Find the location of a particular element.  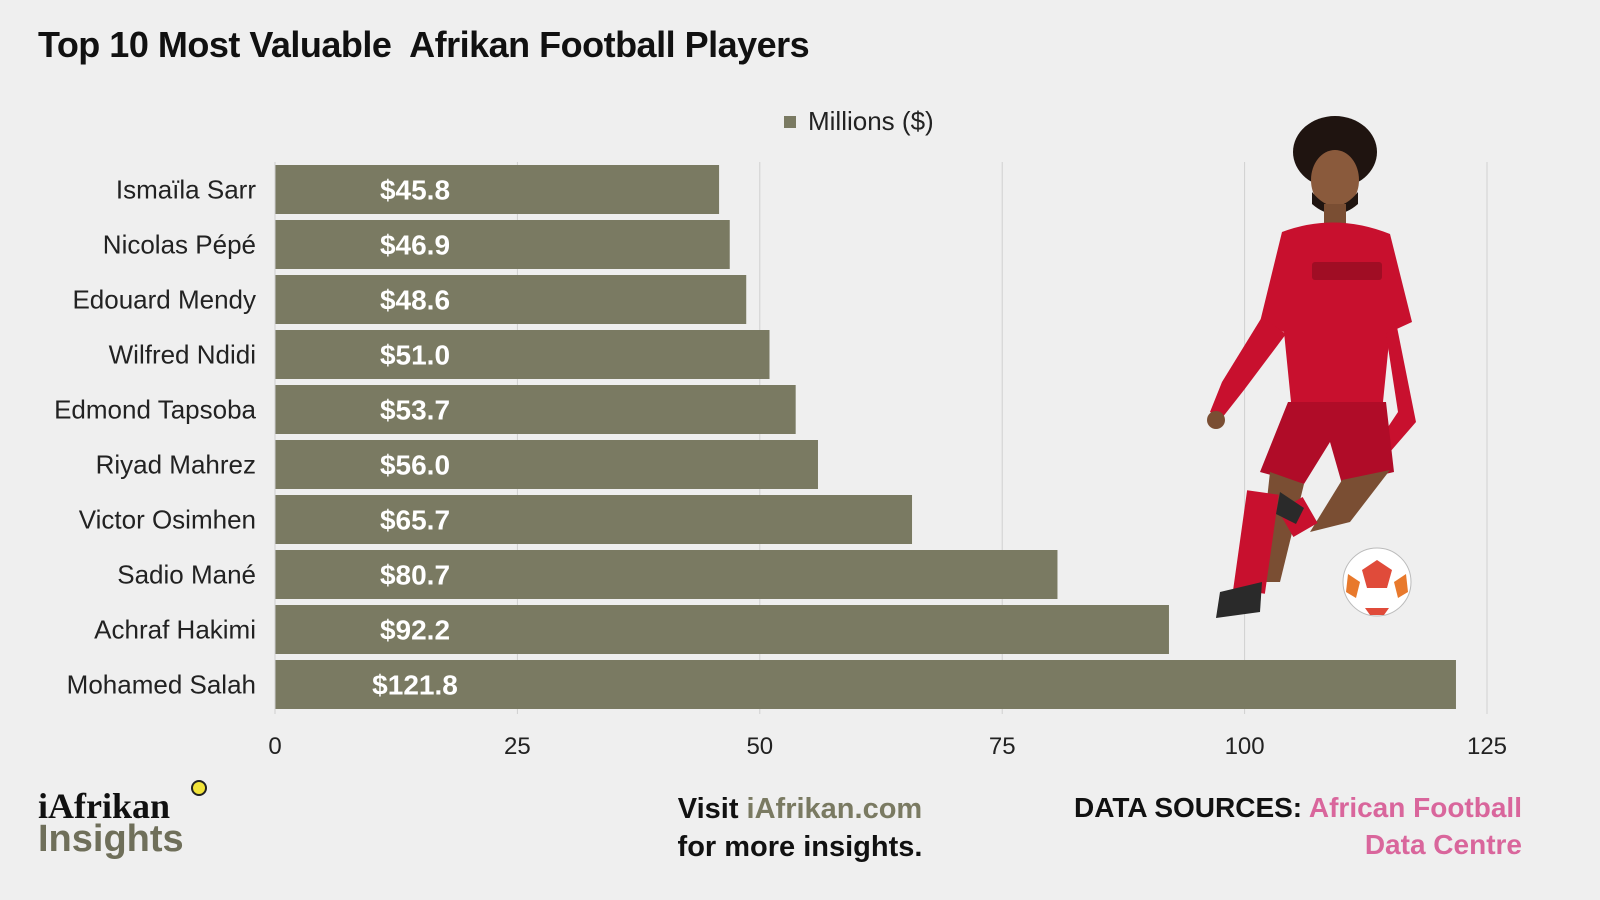

sources-value-line2: Data Centre is located at coordinates (1443, 844).